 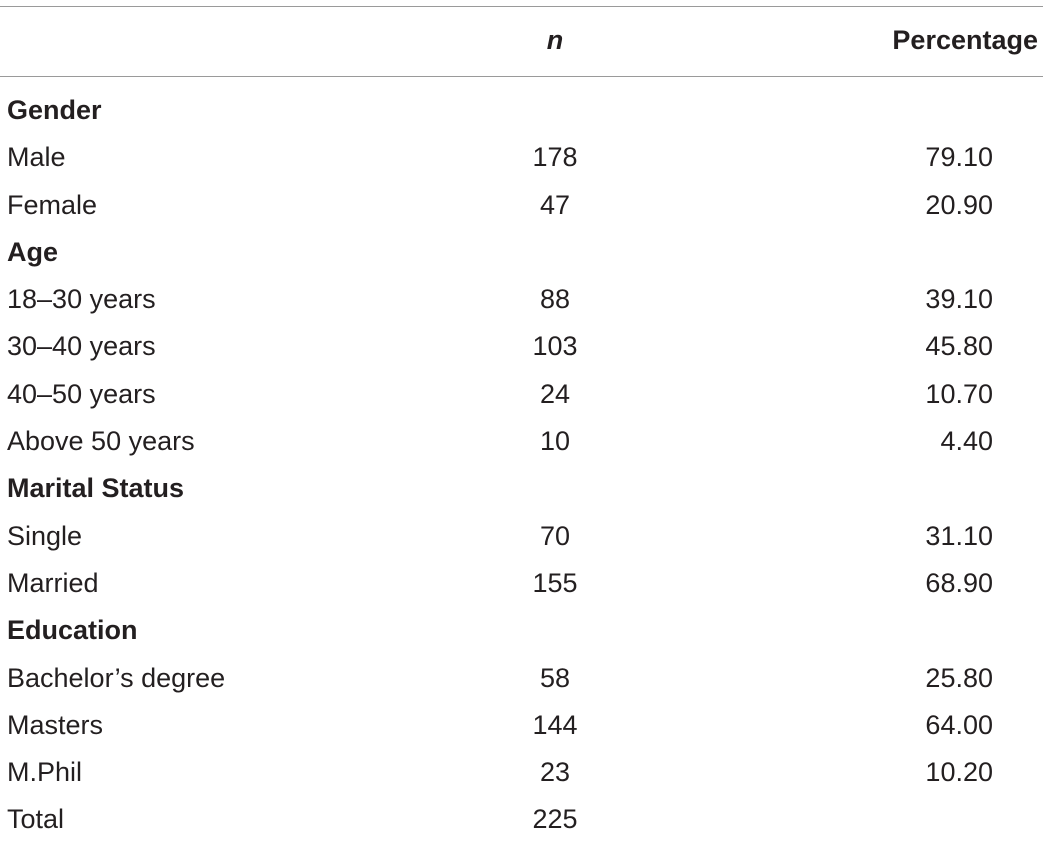 I want to click on row-n: 144, so click(x=555, y=724).